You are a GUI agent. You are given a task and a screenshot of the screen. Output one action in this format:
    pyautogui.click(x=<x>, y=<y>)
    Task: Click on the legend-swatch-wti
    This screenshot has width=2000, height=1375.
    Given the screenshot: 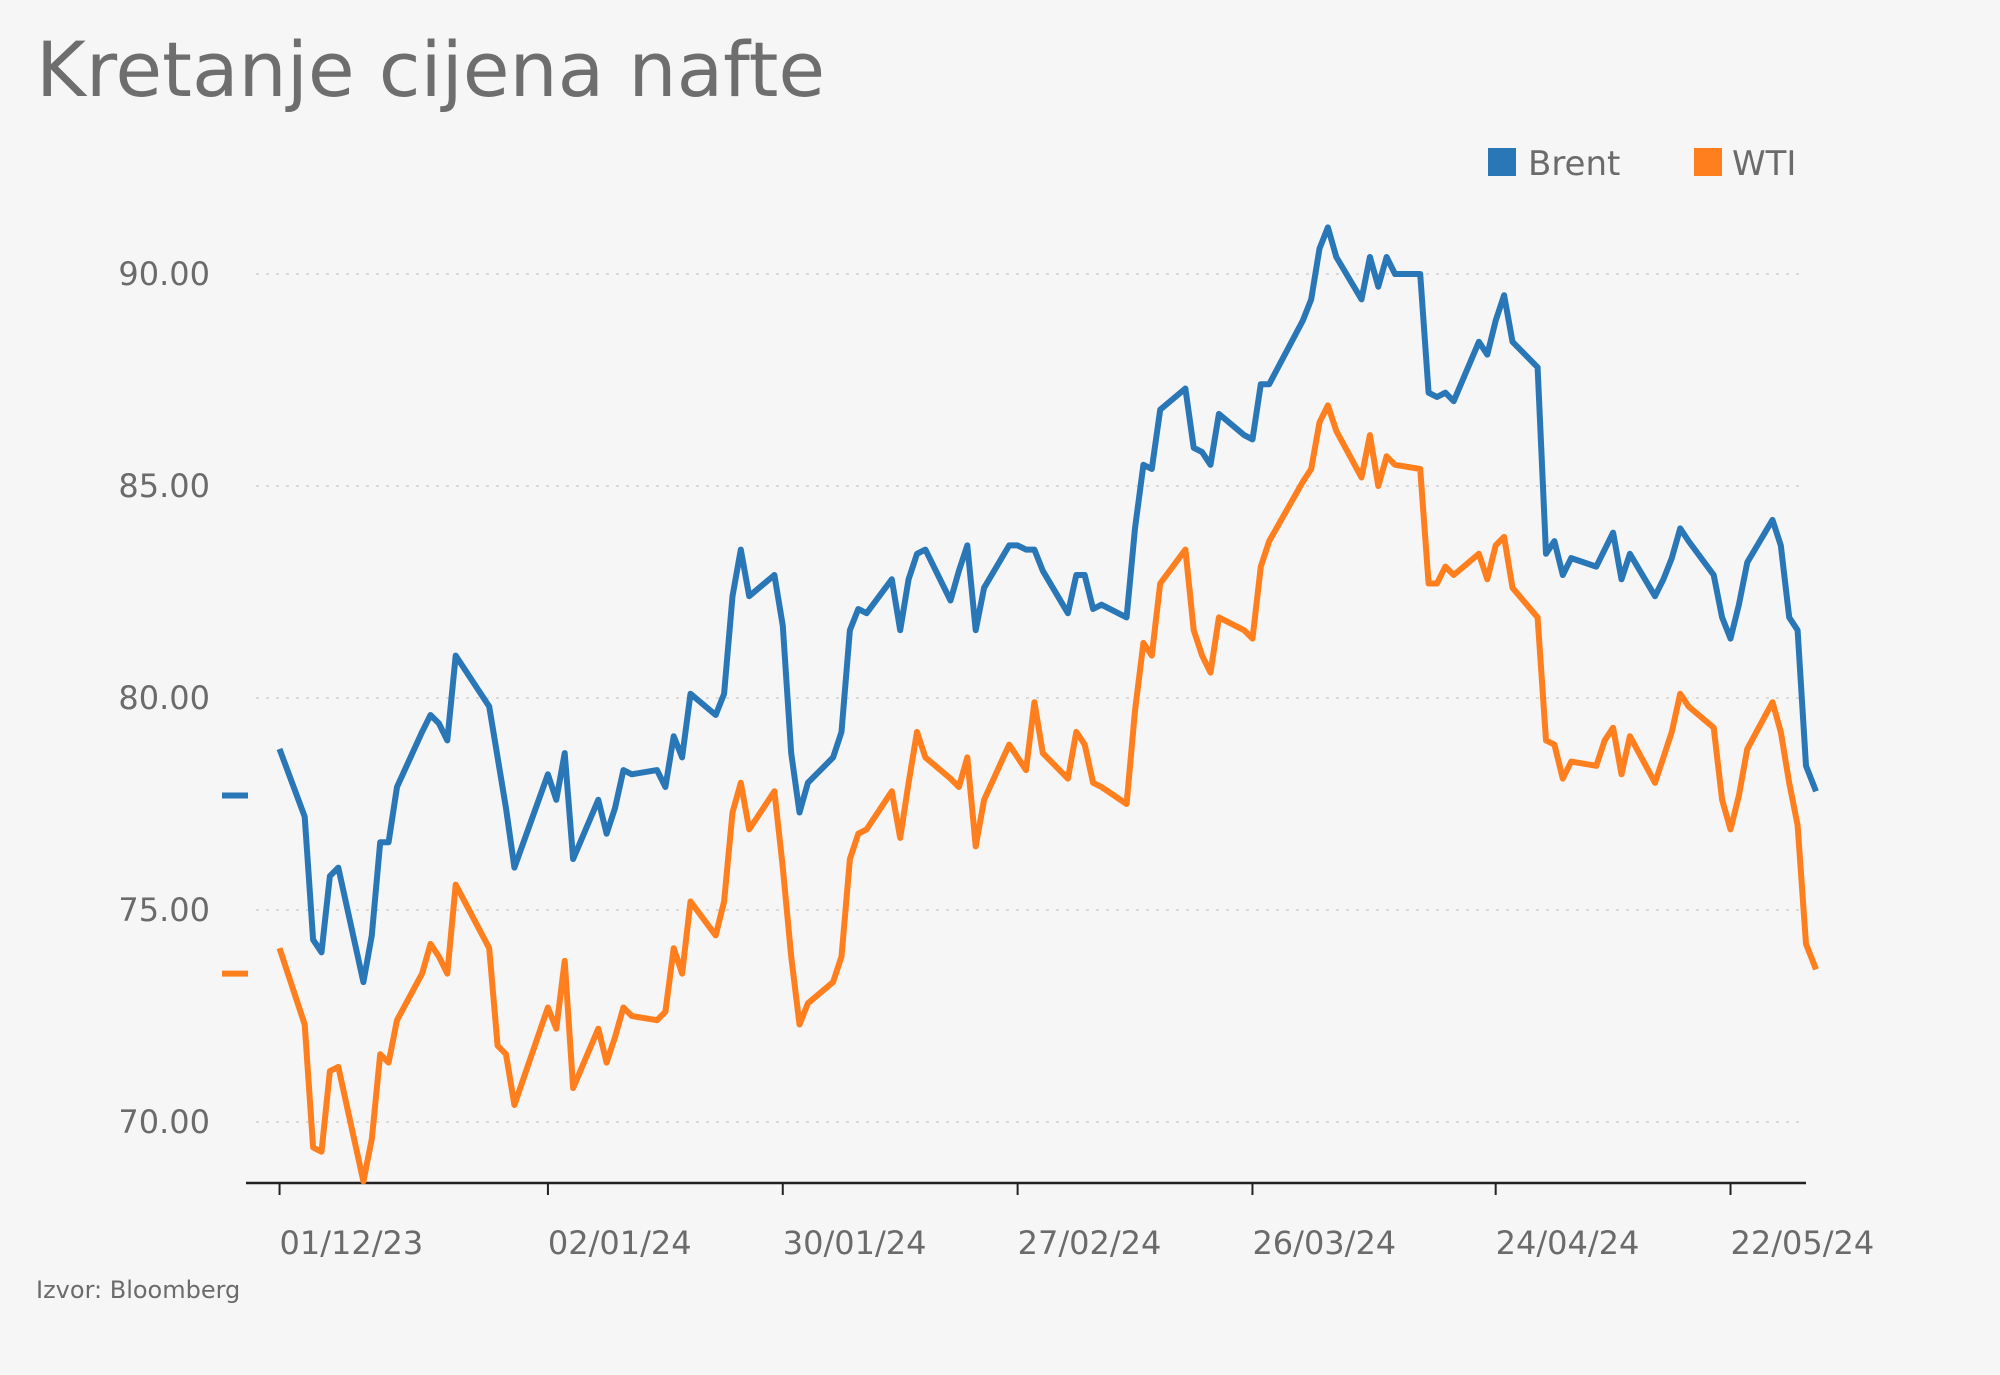 What is the action you would take?
    pyautogui.click(x=1708, y=162)
    